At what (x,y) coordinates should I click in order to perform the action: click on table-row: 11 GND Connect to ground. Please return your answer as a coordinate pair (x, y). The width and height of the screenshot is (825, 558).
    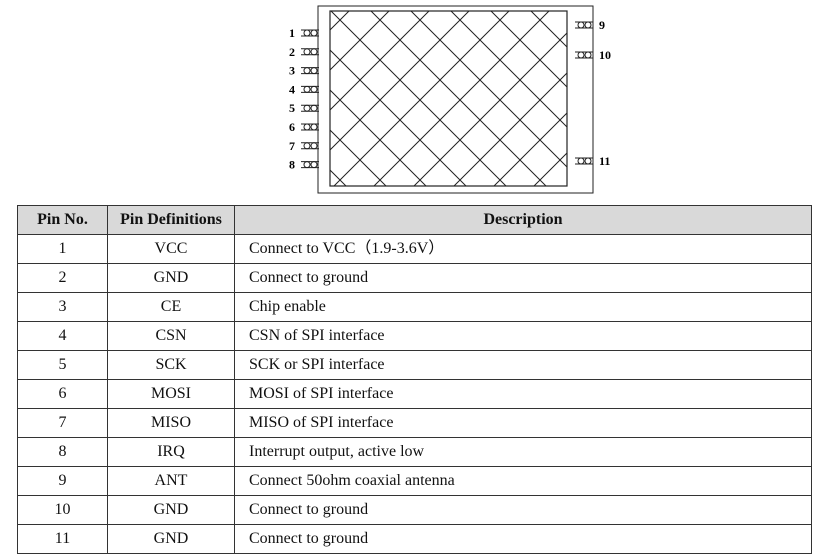
    Looking at the image, I should click on (414, 539).